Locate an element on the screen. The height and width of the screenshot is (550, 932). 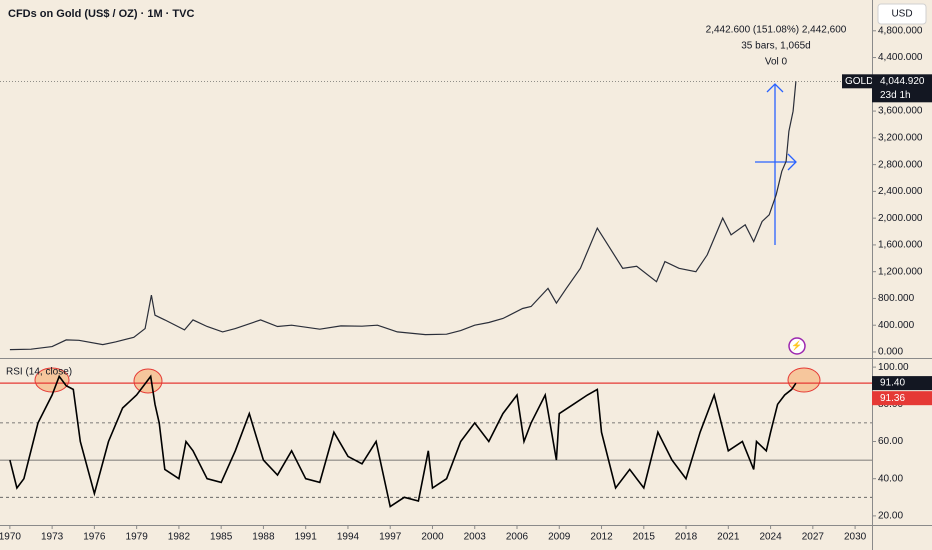
x-tick-label: 2024 is located at coordinates (770, 537).